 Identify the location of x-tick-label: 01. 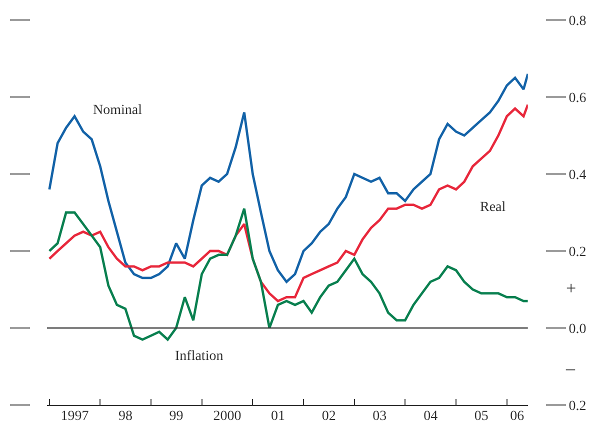
(278, 416).